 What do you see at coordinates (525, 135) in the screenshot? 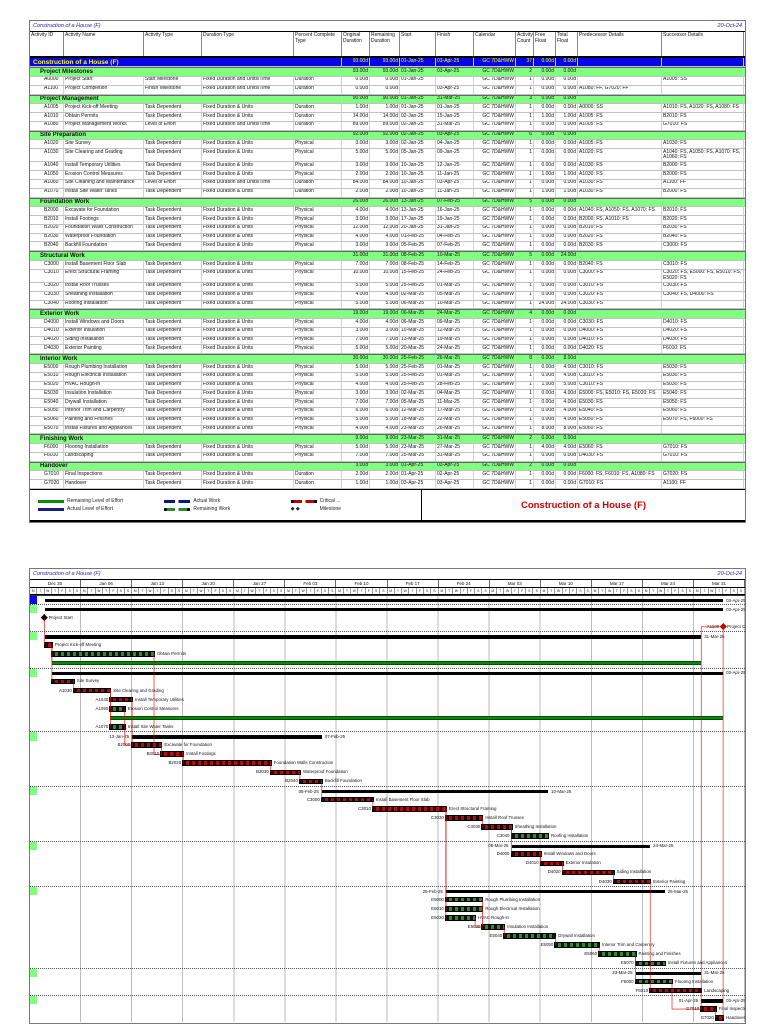
I see `table-cell: 6` at bounding box center [525, 135].